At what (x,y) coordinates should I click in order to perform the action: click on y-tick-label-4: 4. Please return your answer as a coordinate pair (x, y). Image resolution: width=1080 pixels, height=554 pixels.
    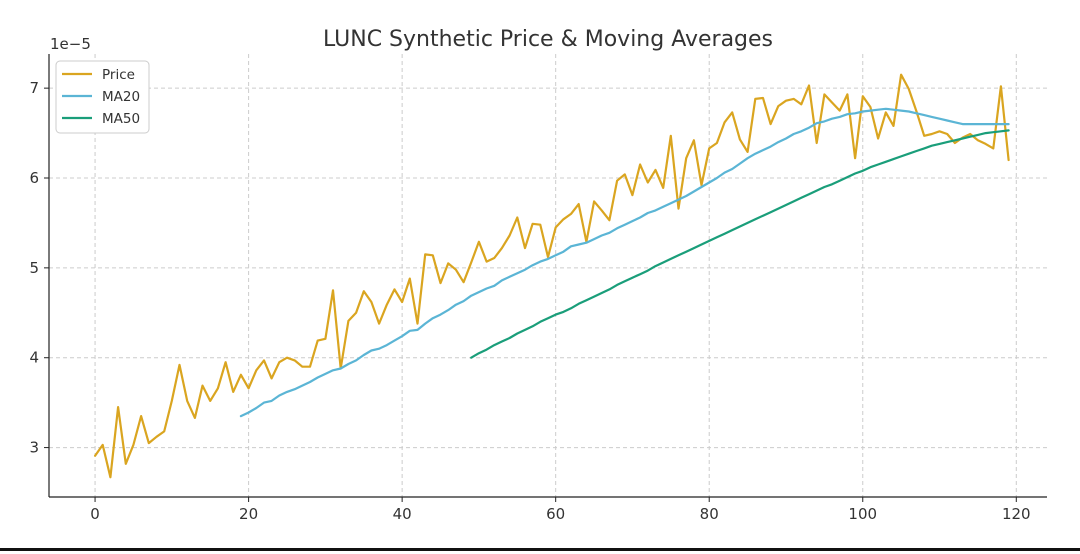
    Looking at the image, I should click on (34, 358).